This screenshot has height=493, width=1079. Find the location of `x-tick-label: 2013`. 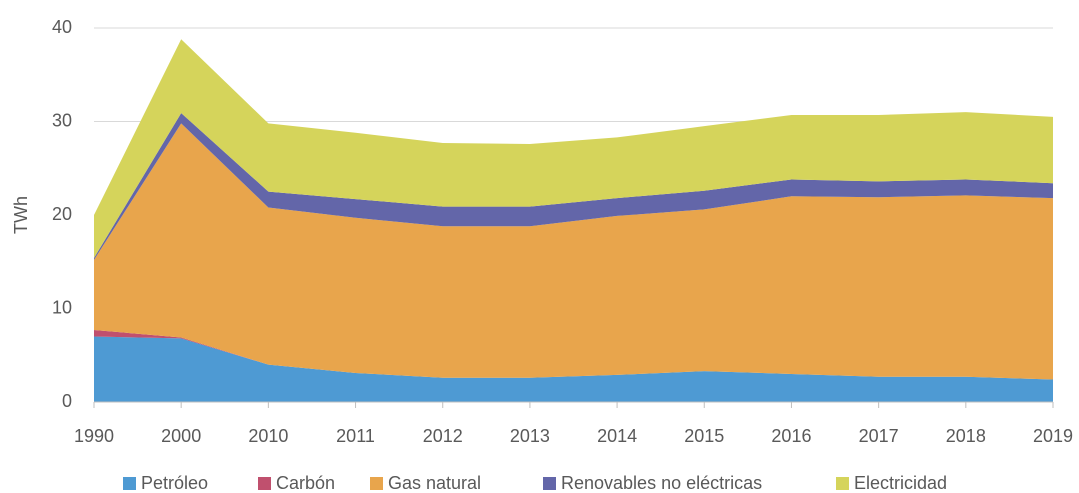

x-tick-label: 2013 is located at coordinates (530, 436).